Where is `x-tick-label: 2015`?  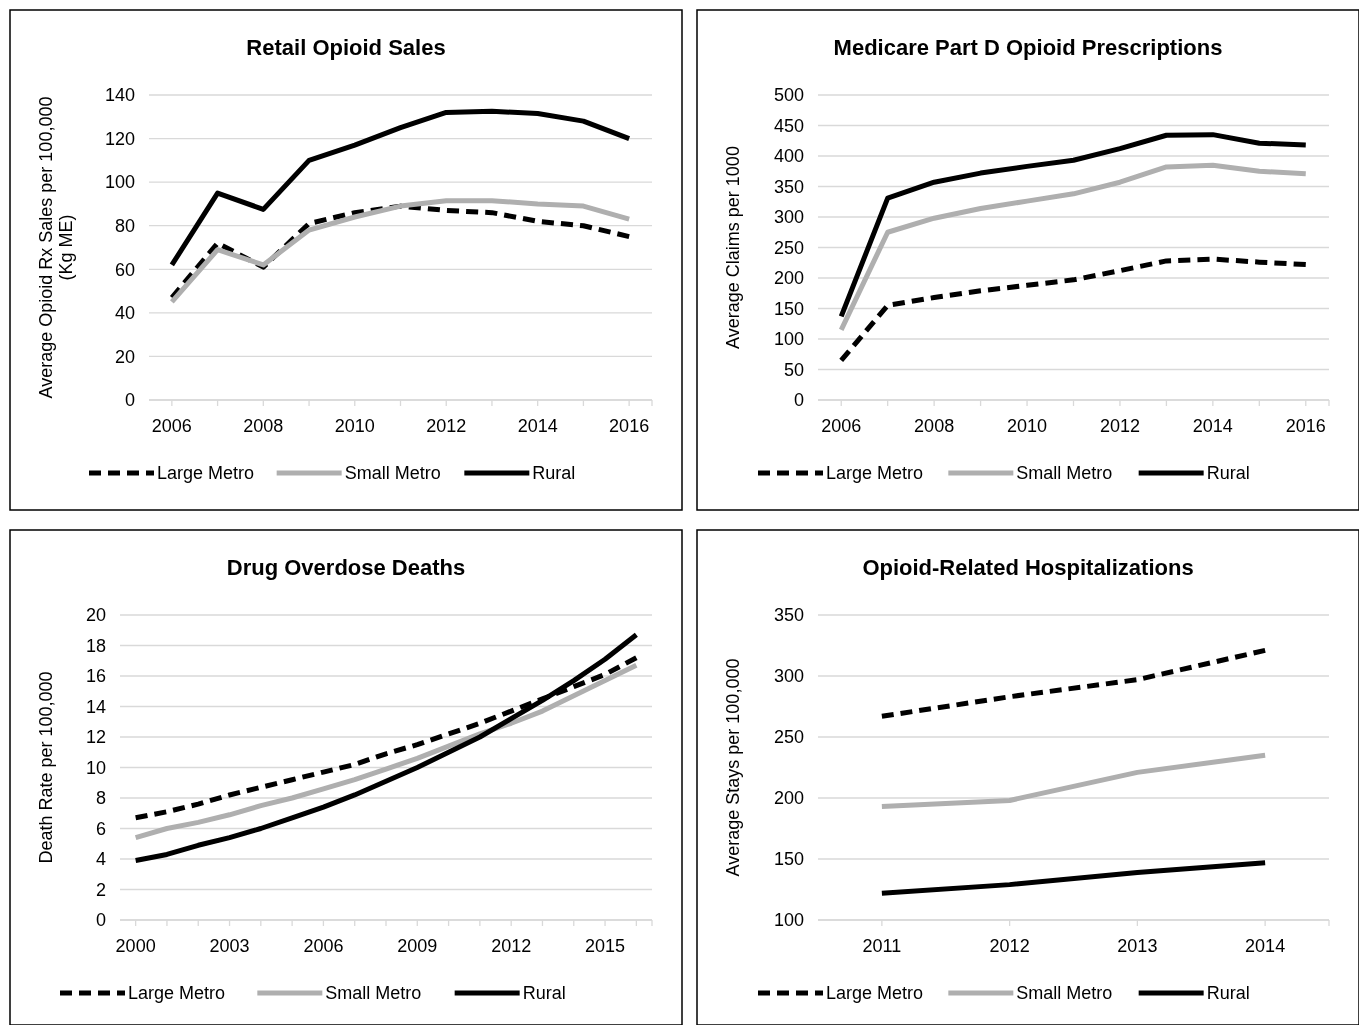
x-tick-label: 2015 is located at coordinates (605, 946).